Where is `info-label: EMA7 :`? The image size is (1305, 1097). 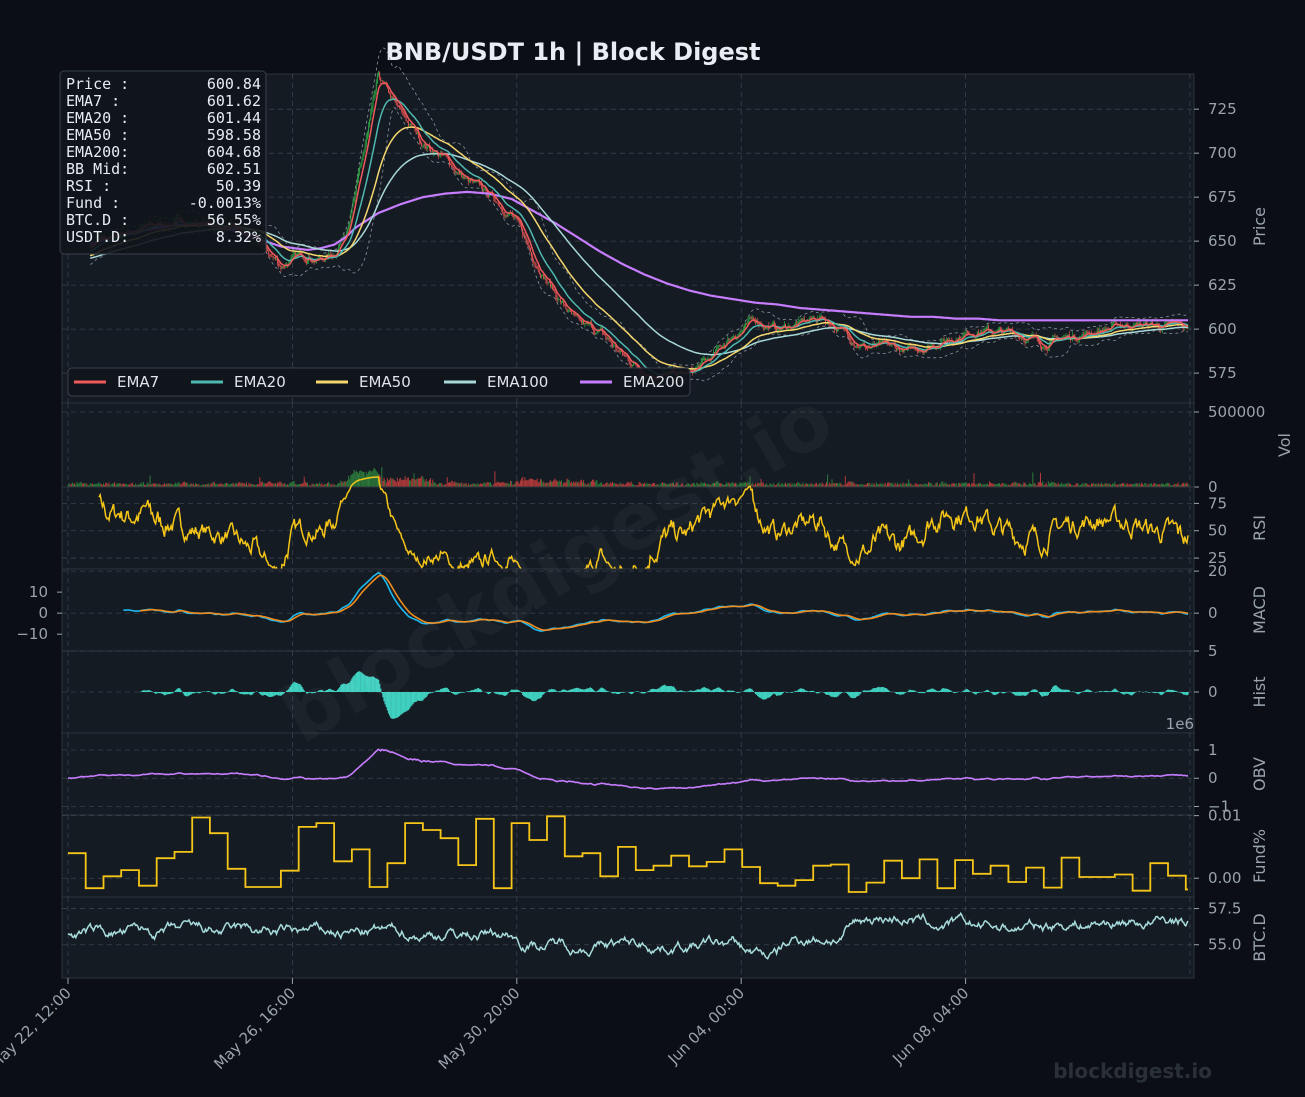 info-label: EMA7 : is located at coordinates (93, 101).